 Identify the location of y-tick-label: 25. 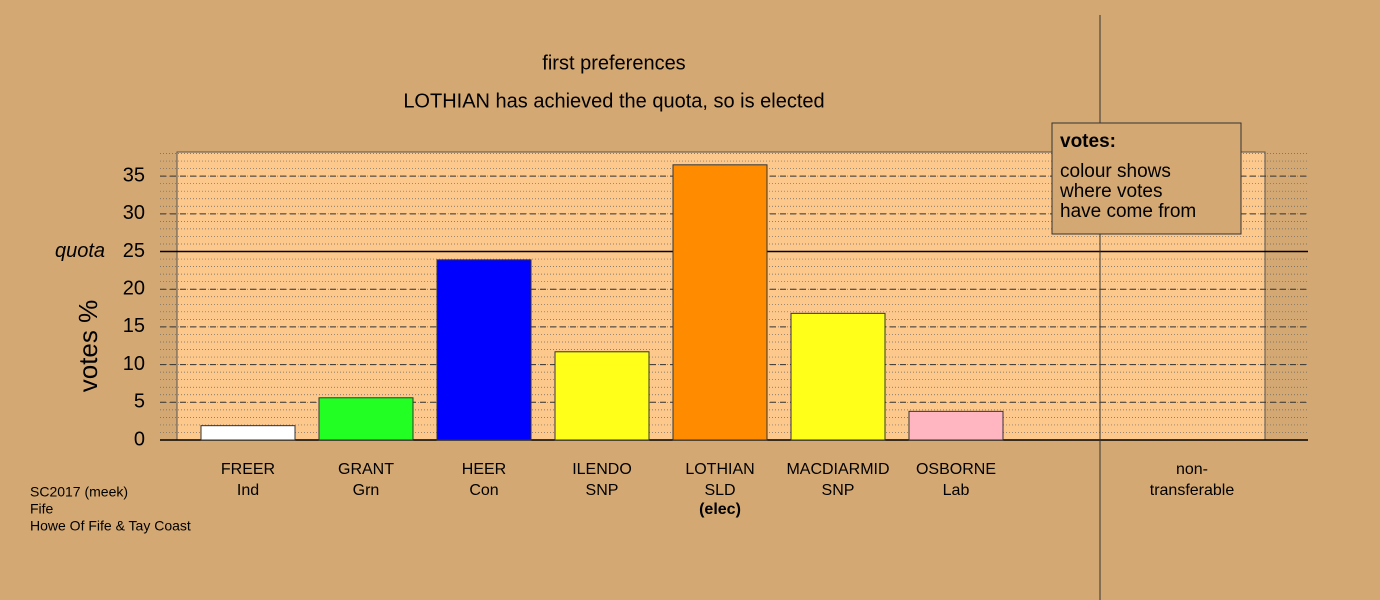
(134, 251).